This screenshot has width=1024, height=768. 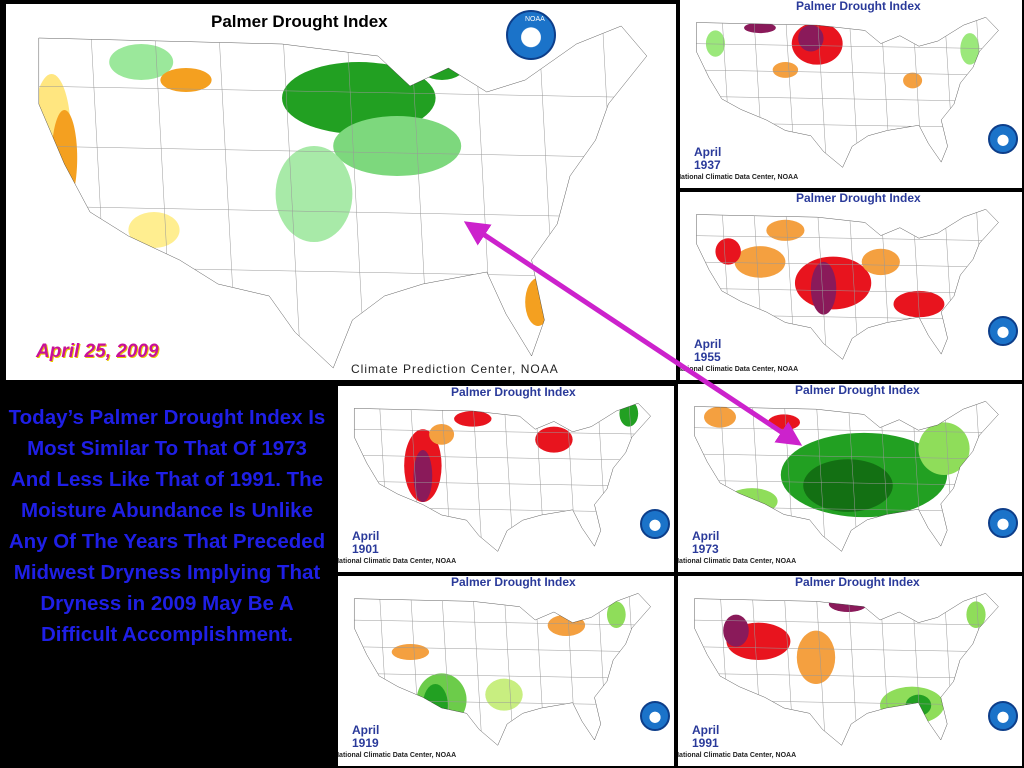 I want to click on panel-year: 1937, so click(x=707, y=165).